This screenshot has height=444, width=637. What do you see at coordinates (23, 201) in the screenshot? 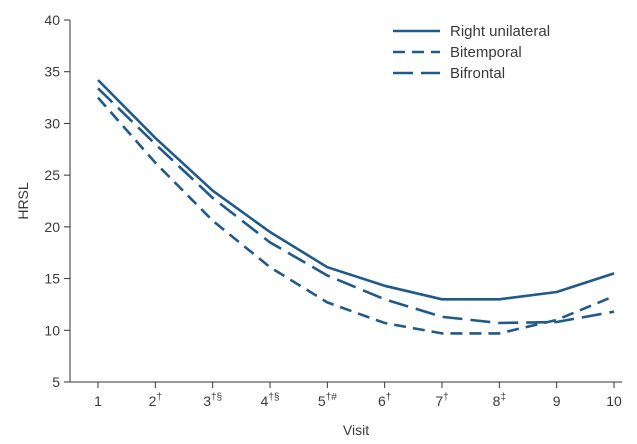
I see `y-axis-label: HRSL` at bounding box center [23, 201].